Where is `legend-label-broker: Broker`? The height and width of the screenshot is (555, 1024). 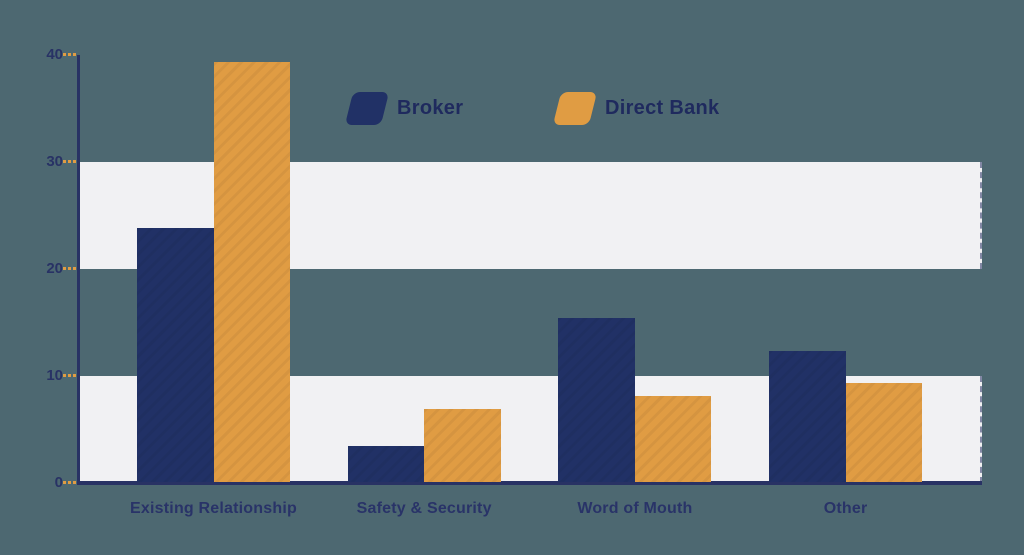
legend-label-broker: Broker is located at coordinates (430, 107).